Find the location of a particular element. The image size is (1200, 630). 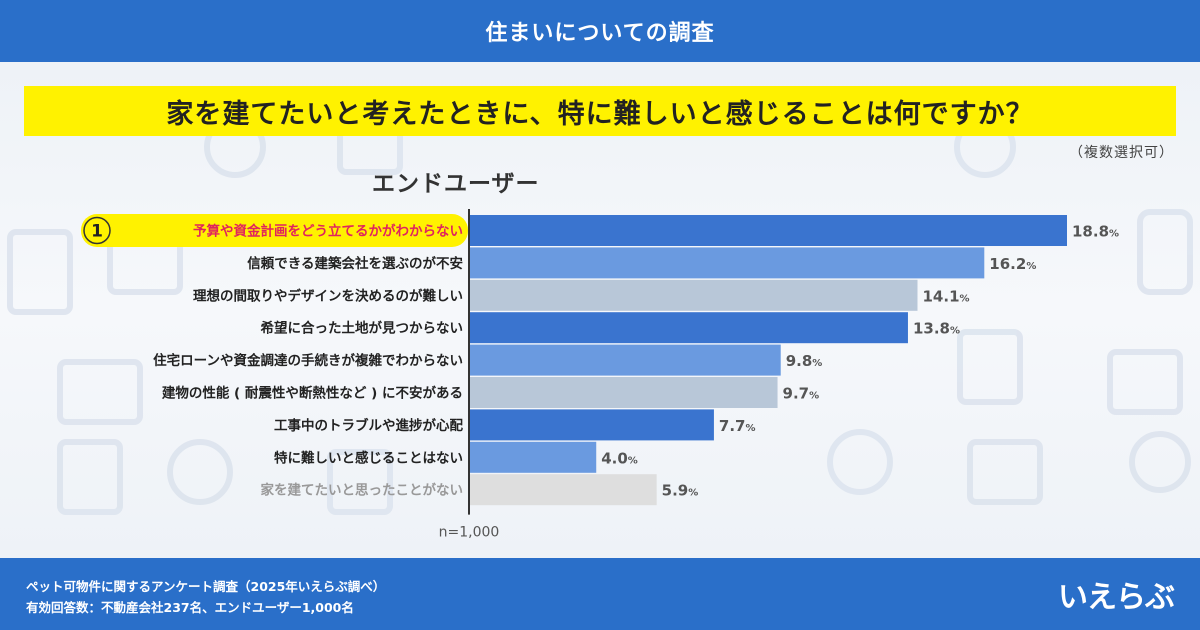

value-unit-5: % is located at coordinates (817, 363).